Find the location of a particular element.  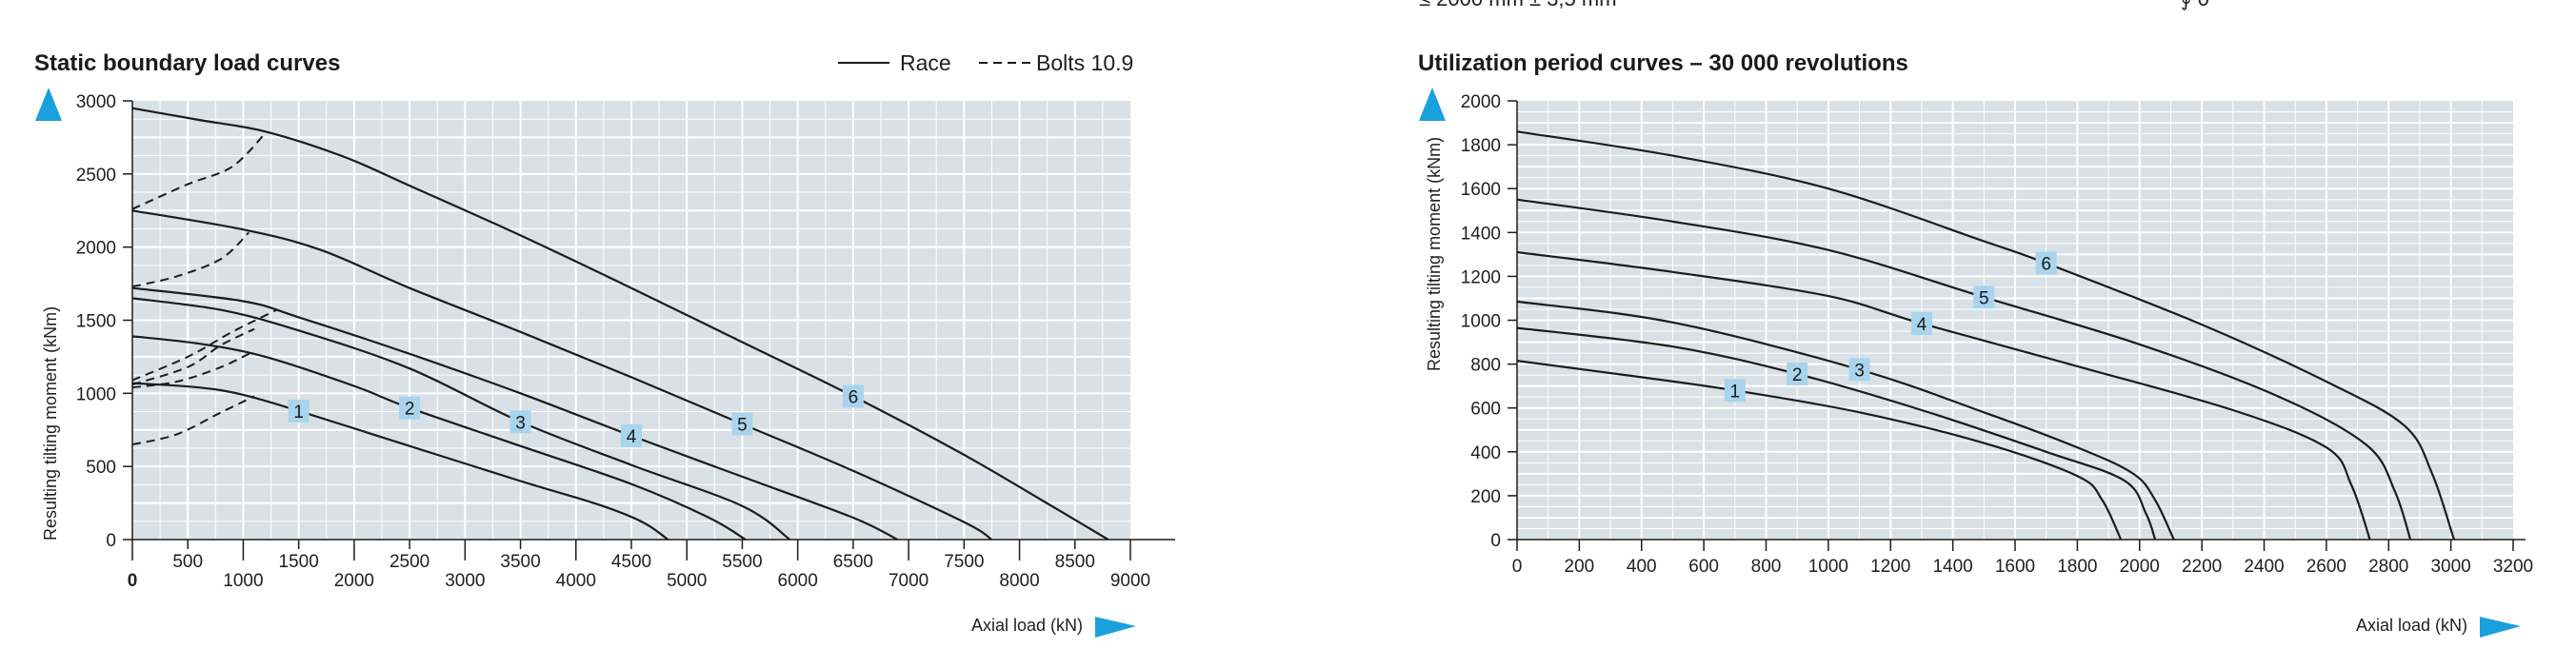

series-5-label-box is located at coordinates (1984, 297).